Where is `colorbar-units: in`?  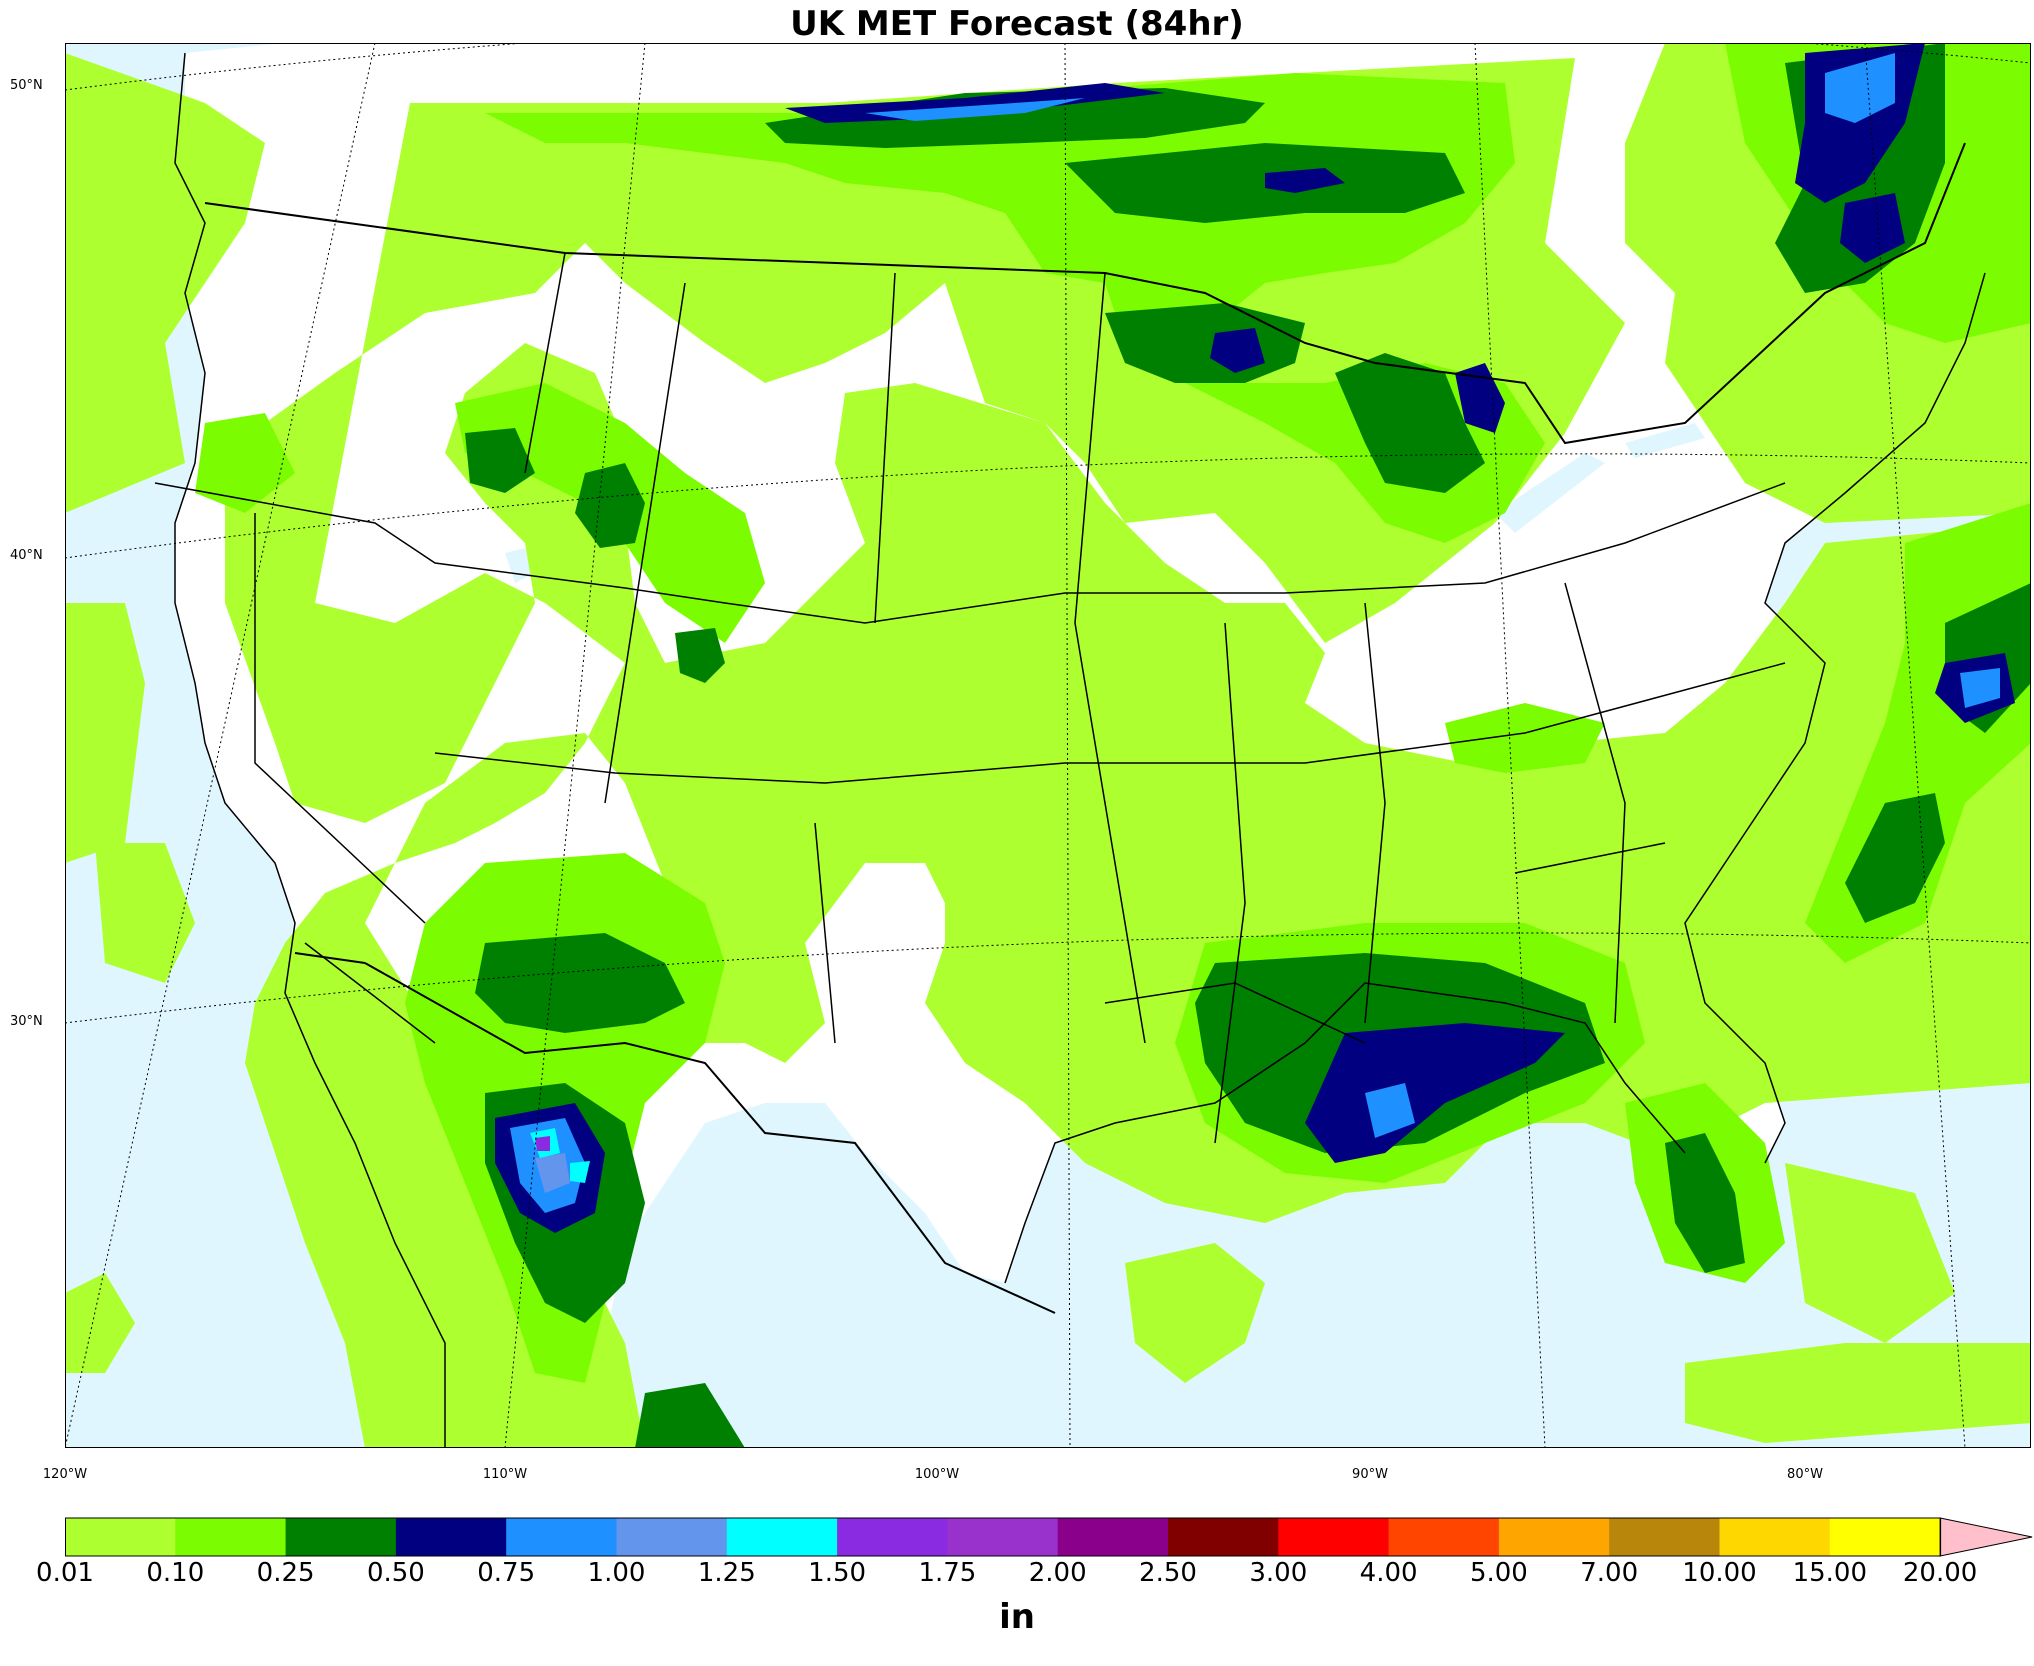 colorbar-units: in is located at coordinates (1017, 1617).